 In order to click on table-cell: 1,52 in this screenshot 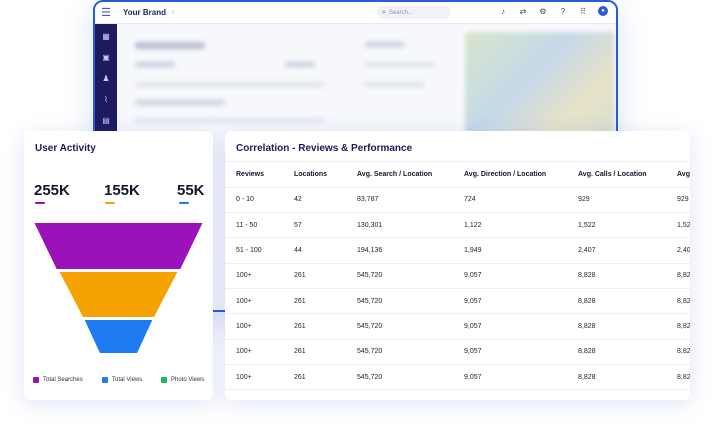, I will do `click(683, 225)`.